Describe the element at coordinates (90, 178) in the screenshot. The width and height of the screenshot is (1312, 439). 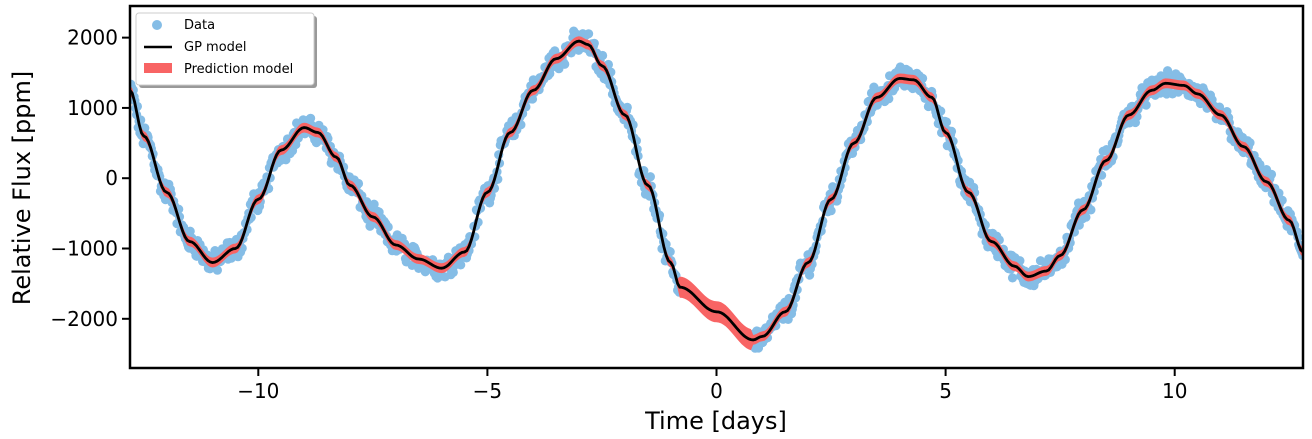
I see `y-axis-ticks: −2000 −1000 0 1000 2000` at that location.